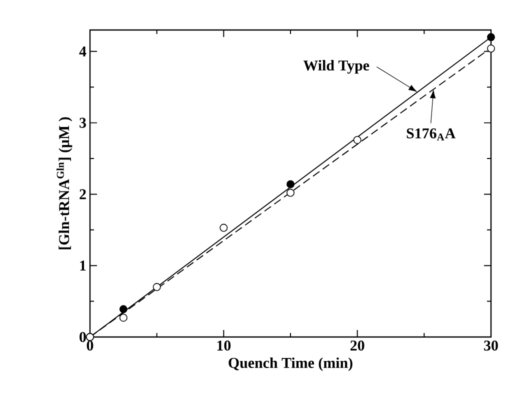  I want to click on x-tick-label: 0, so click(90, 345).